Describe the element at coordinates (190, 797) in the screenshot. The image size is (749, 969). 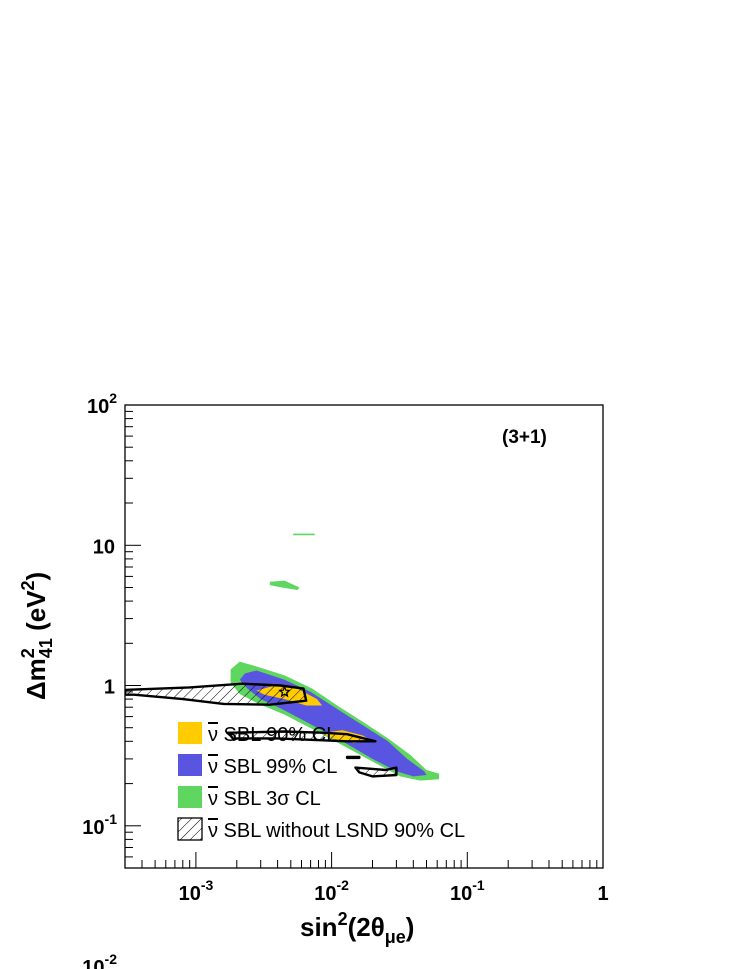
I see `legend-swatch-3sigma` at that location.